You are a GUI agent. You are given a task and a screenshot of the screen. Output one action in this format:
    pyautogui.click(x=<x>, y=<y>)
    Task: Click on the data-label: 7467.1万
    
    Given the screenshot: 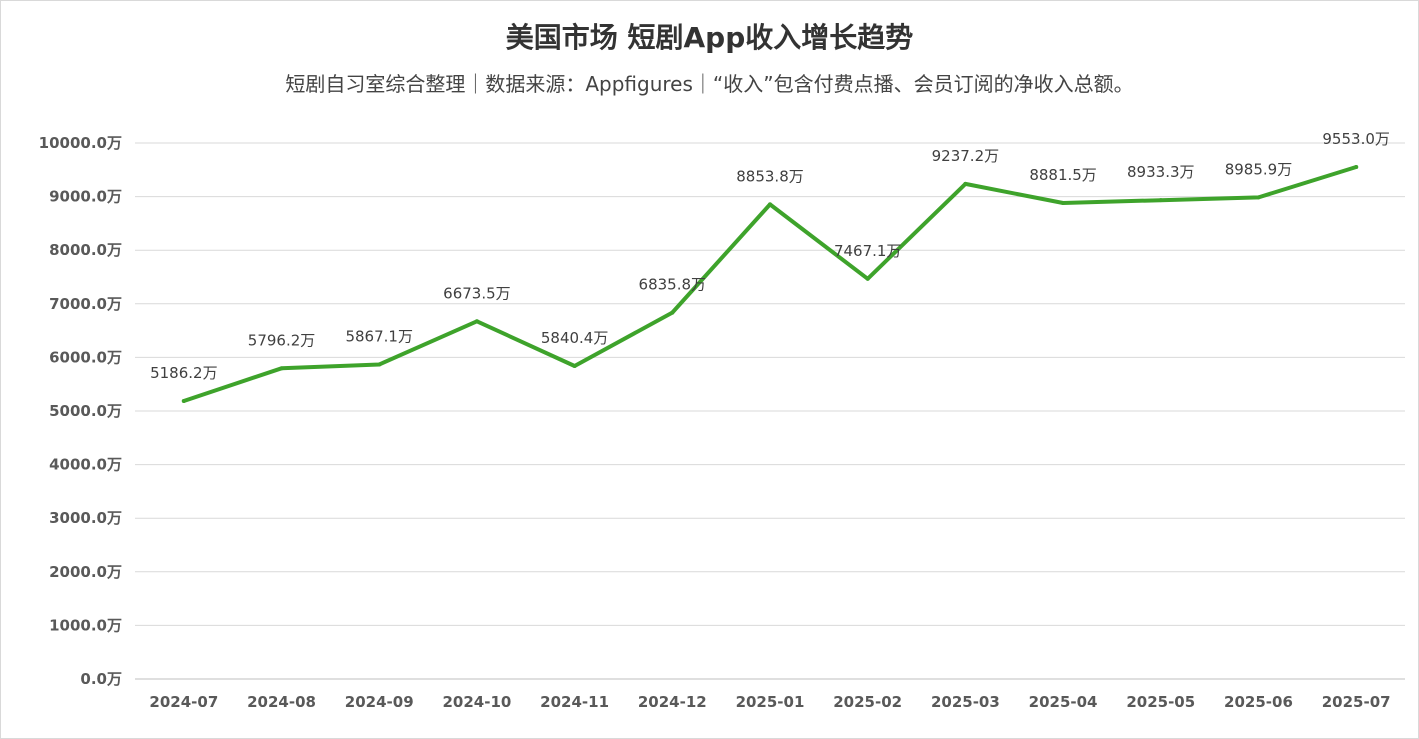 What is the action you would take?
    pyautogui.click(x=868, y=251)
    